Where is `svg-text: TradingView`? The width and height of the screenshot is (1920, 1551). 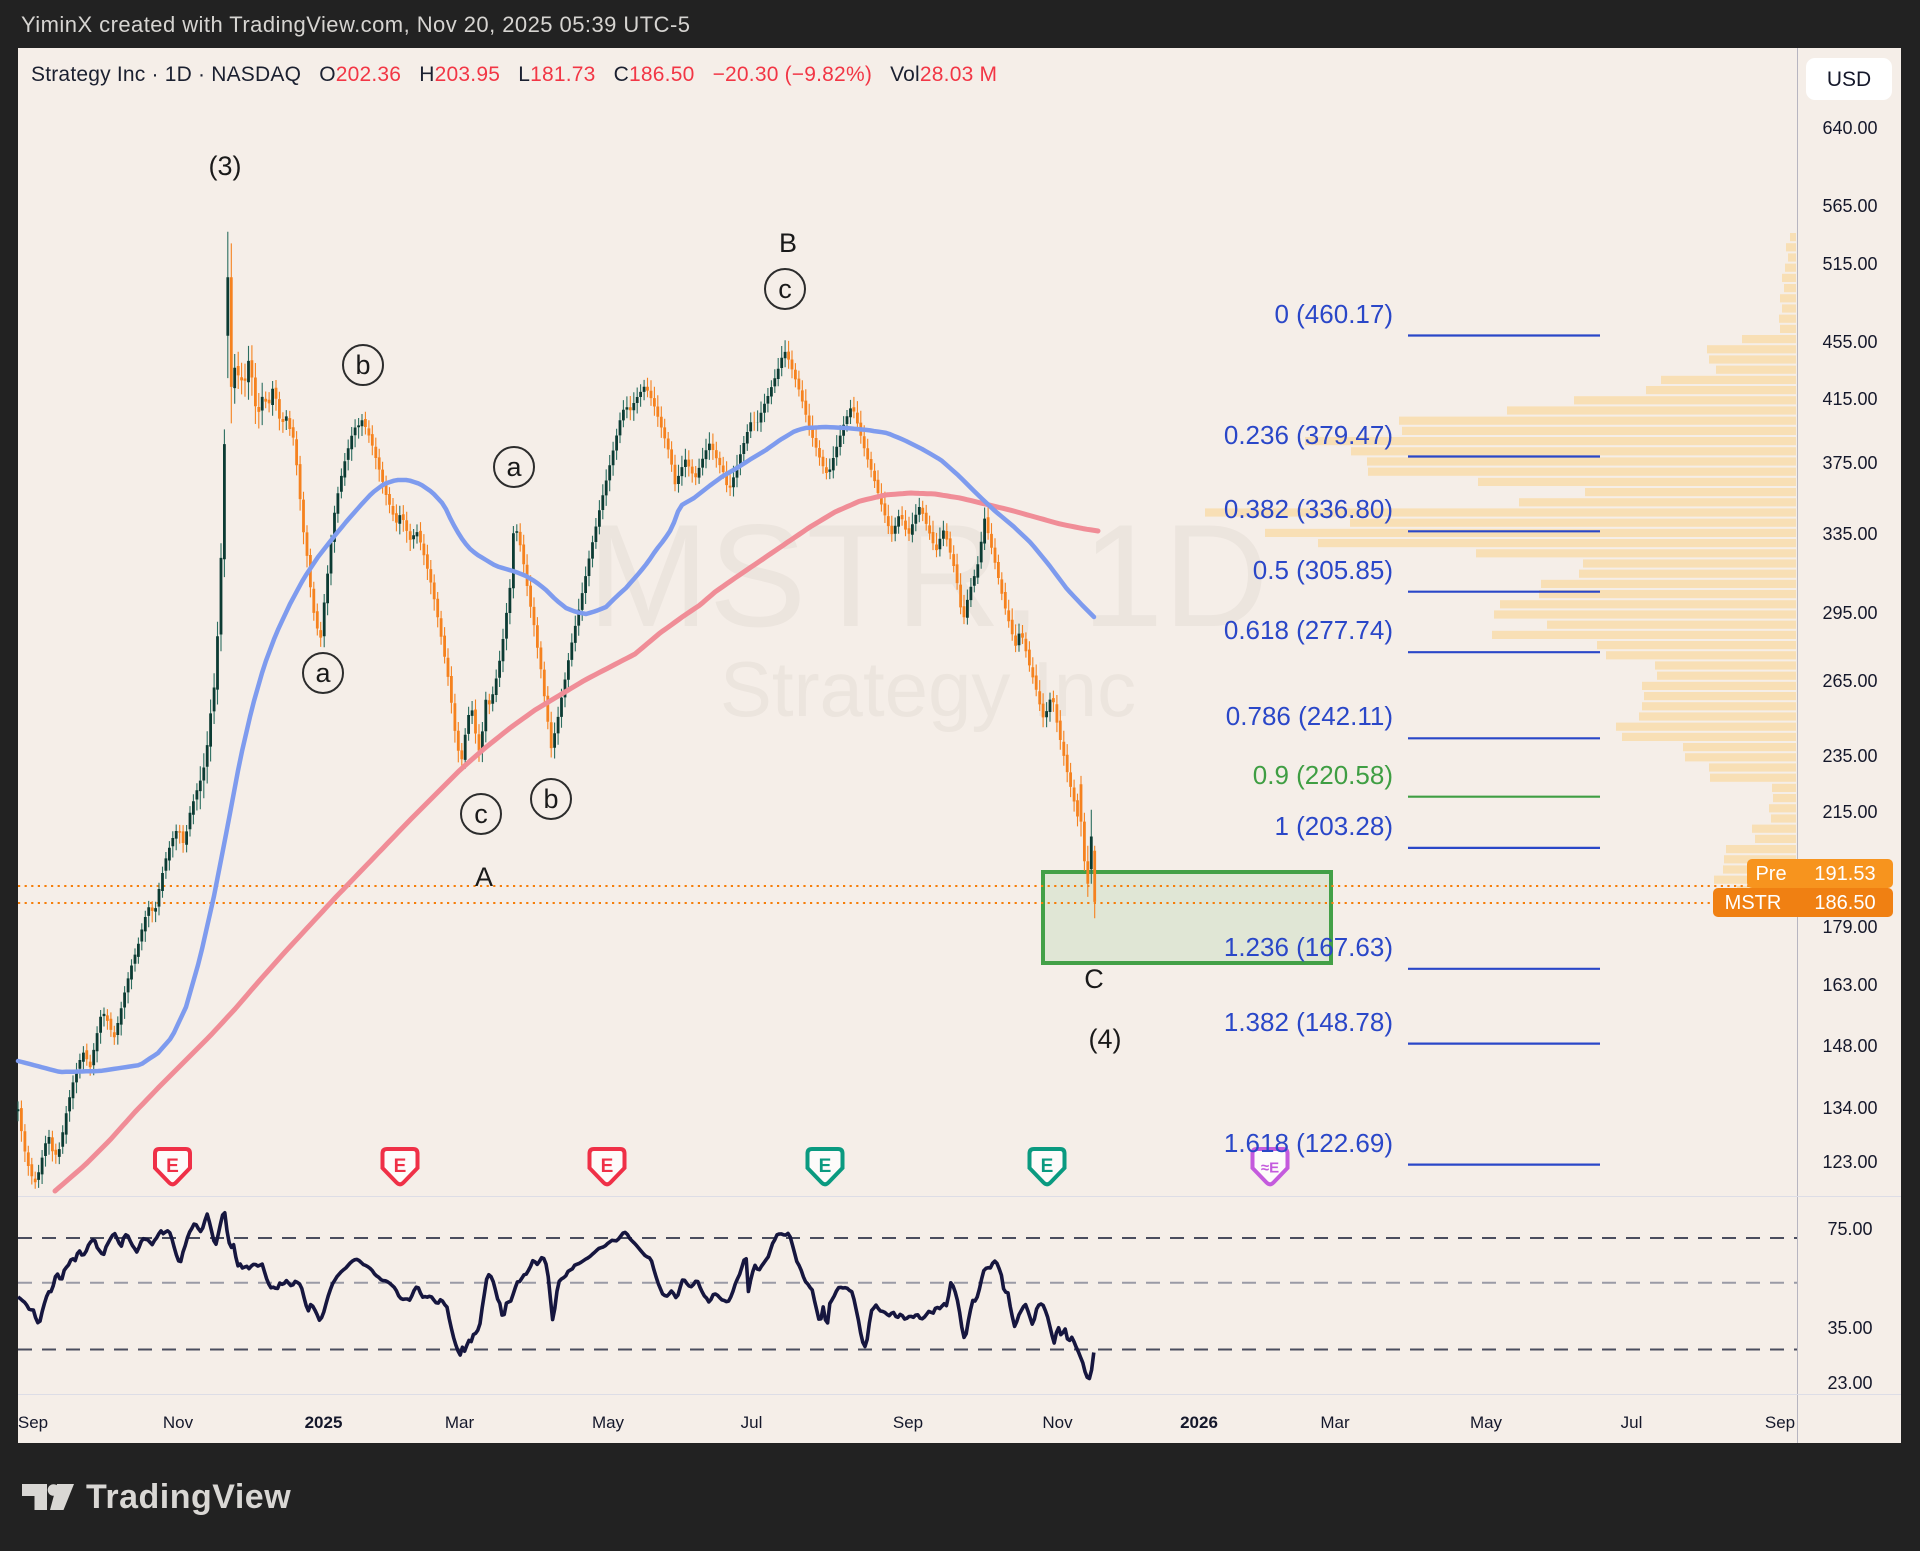 svg-text: TradingView is located at coordinates (188, 1497).